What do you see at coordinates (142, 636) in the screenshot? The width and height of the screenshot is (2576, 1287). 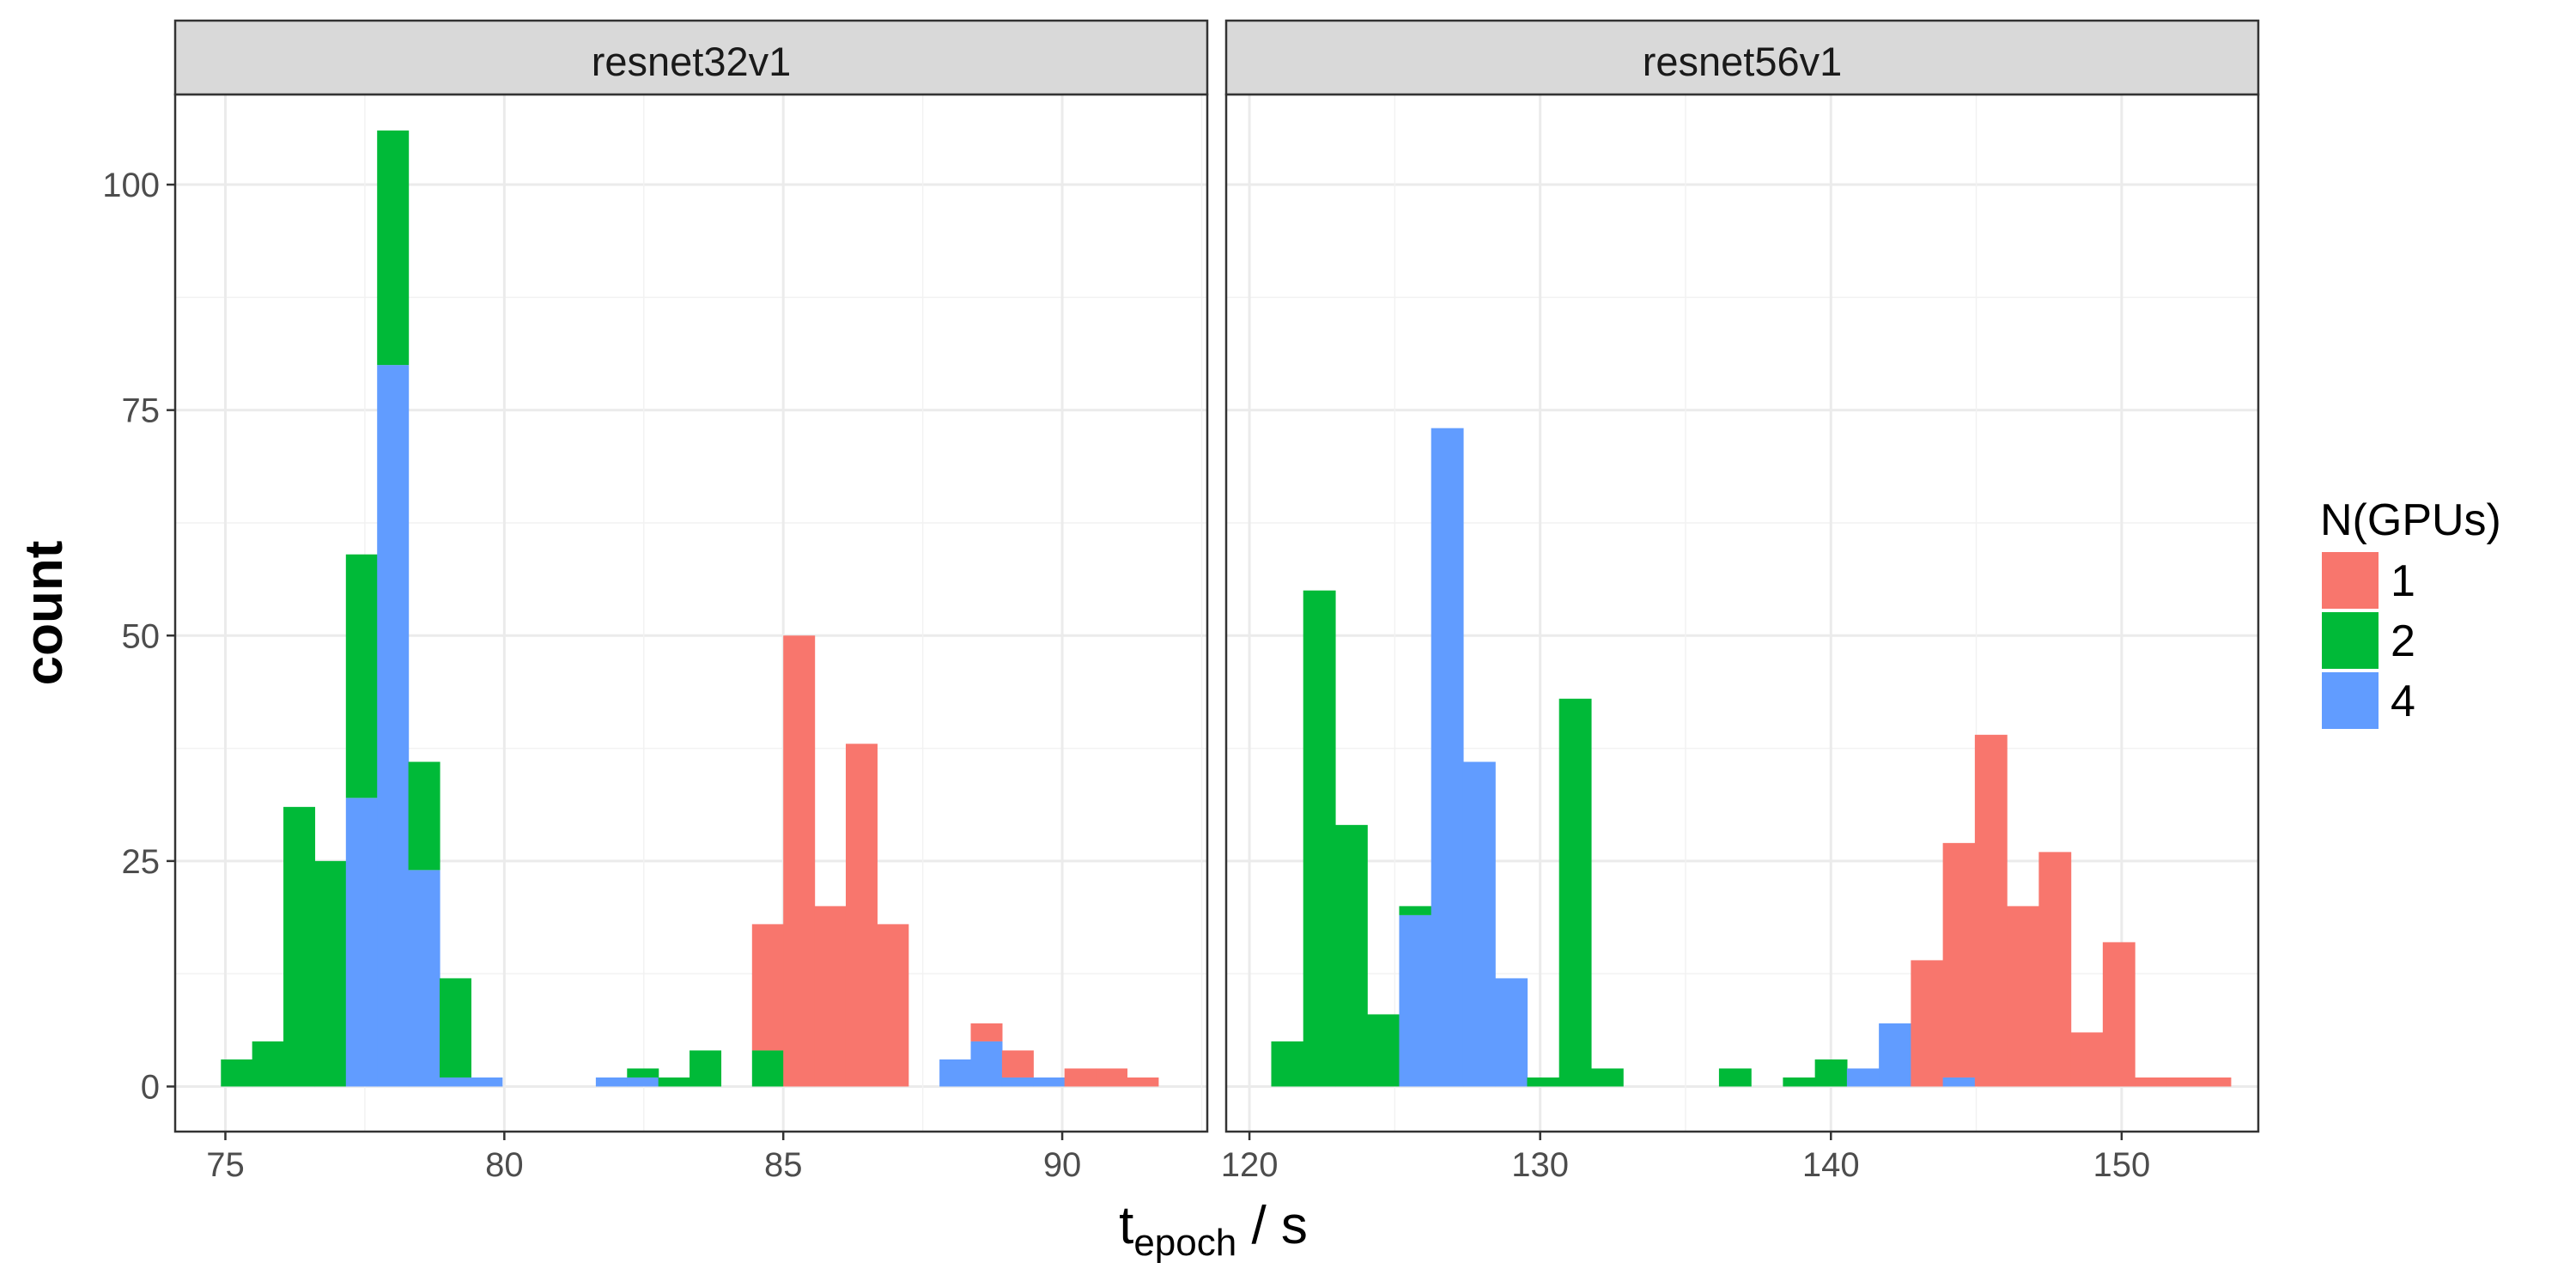 I see `y-tick-label: 50` at bounding box center [142, 636].